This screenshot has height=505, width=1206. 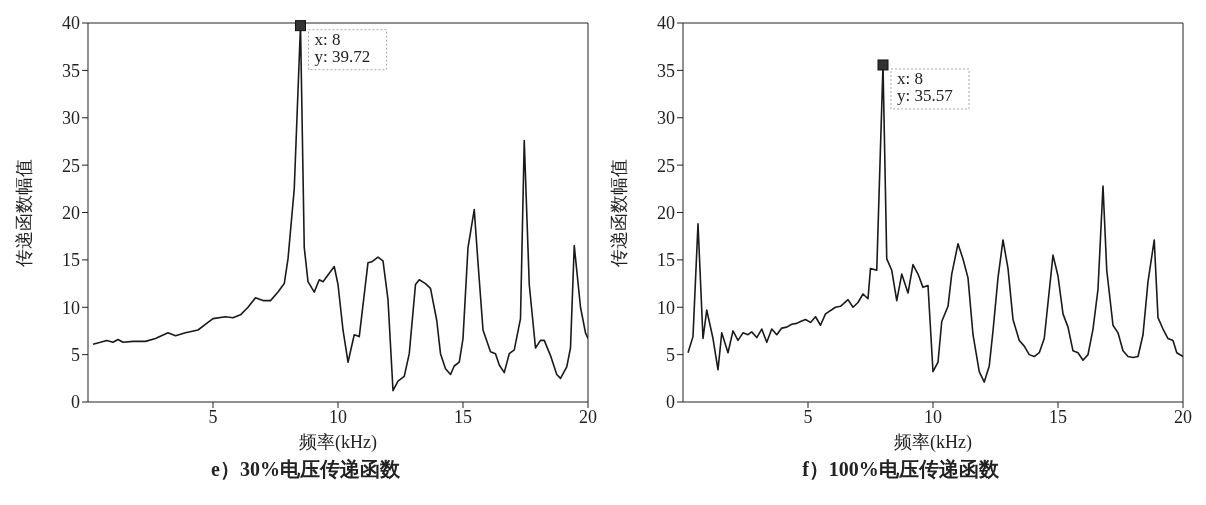 I want to click on text: f）100%电压传递函数, so click(x=900, y=469).